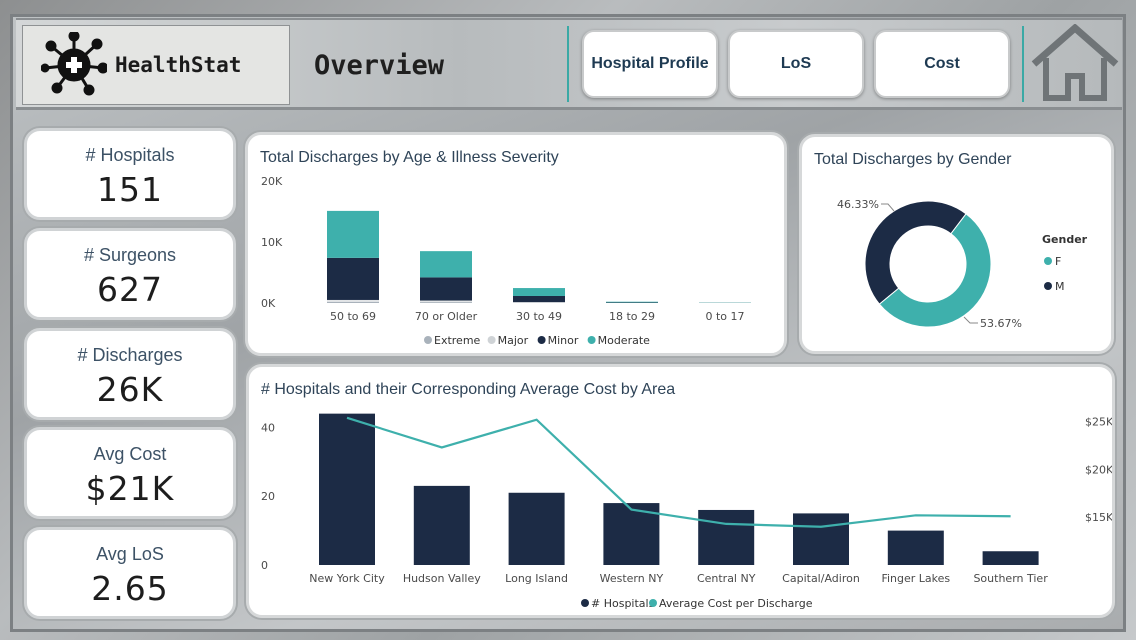 Image resolution: width=1136 pixels, height=640 pixels. What do you see at coordinates (272, 181) in the screenshot?
I see `y-tick-label: 20K` at bounding box center [272, 181].